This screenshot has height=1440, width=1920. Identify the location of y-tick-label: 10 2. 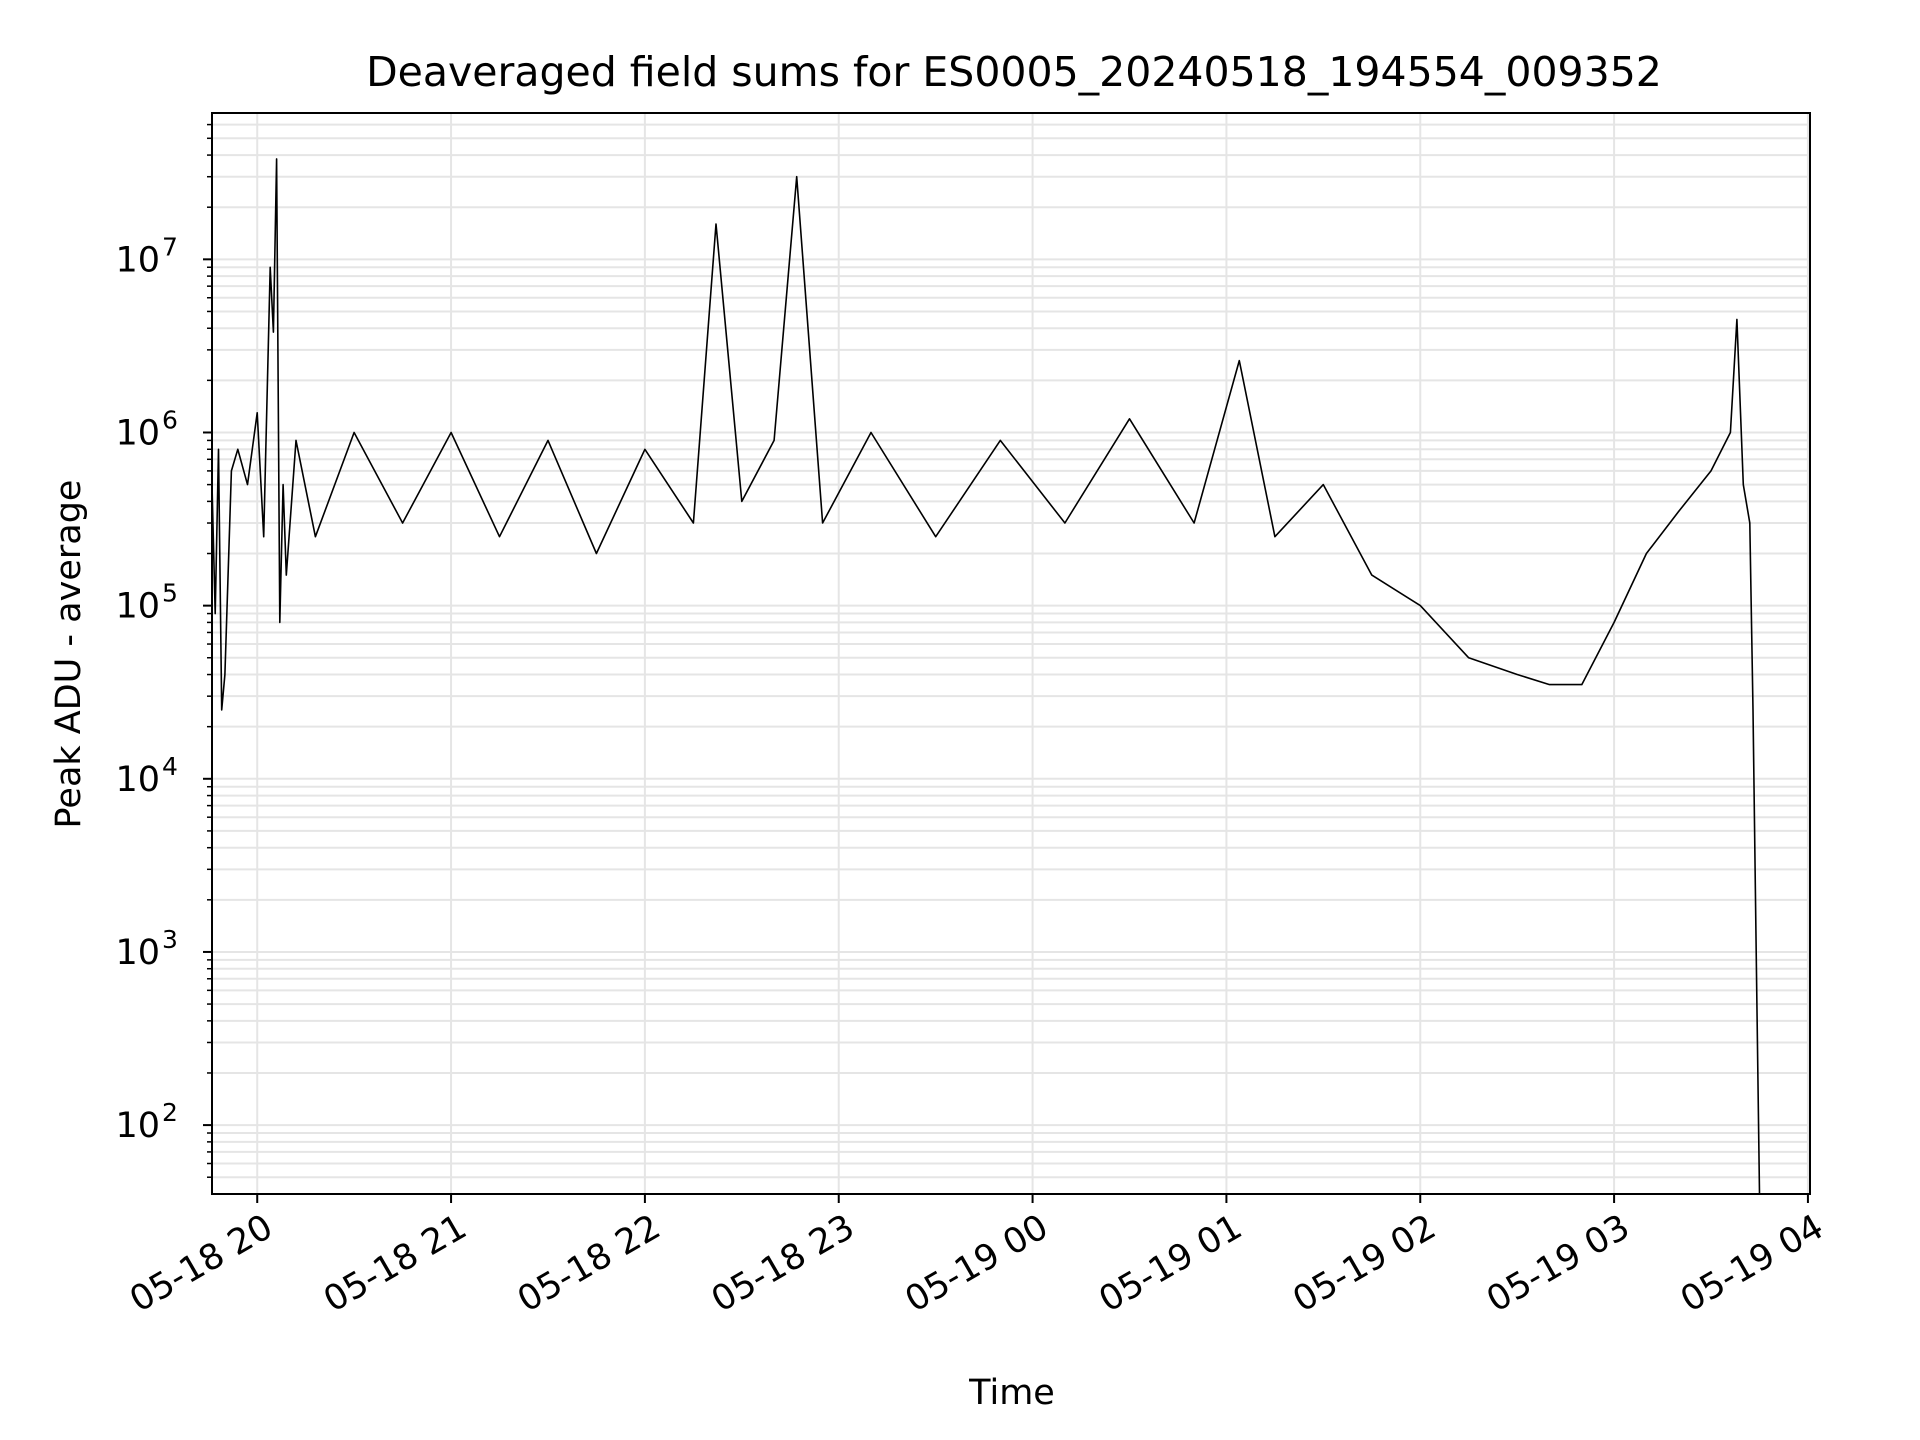
(146, 1122).